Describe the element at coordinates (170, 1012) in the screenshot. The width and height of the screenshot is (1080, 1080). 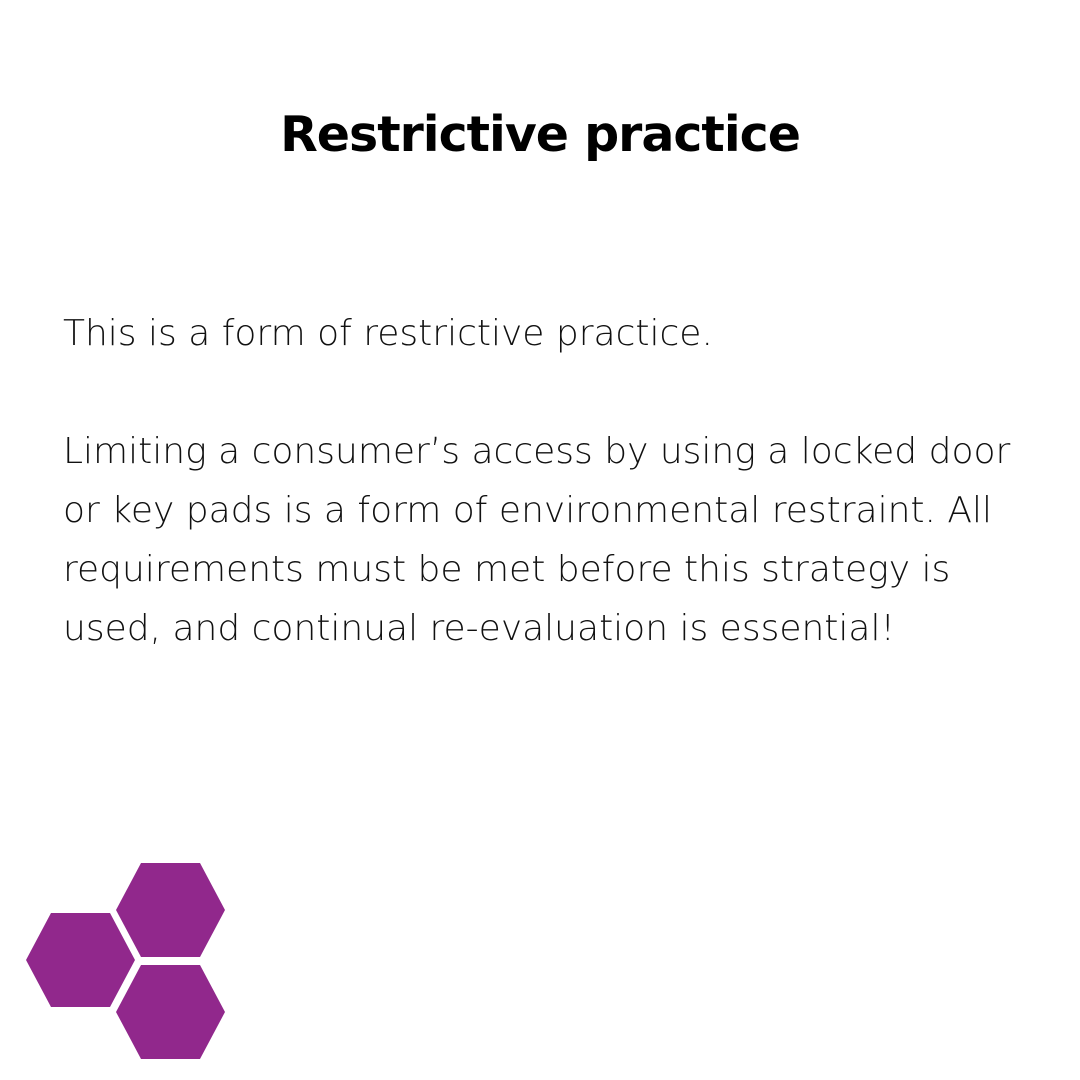
I see `hexagon-bottom-icon` at that location.